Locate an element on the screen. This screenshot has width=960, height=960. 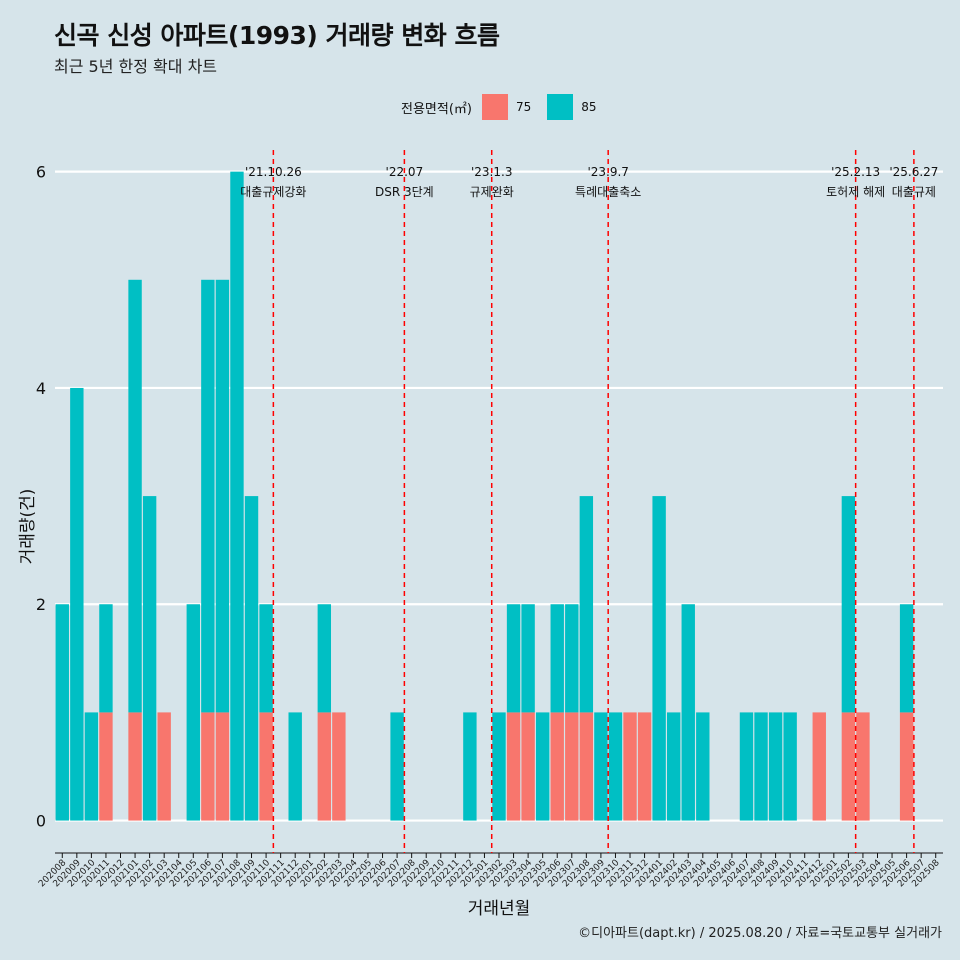
event-name-label: 규제완화 is located at coordinates (492, 192).